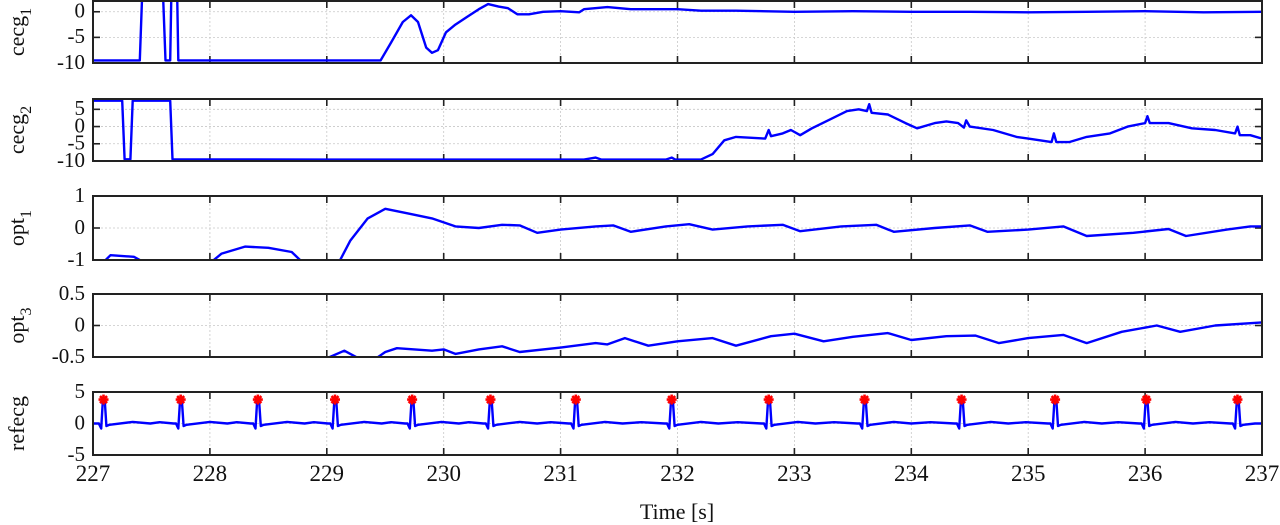 The height and width of the screenshot is (525, 1280). I want to click on y-axis-label: cecg2, so click(19, 130).